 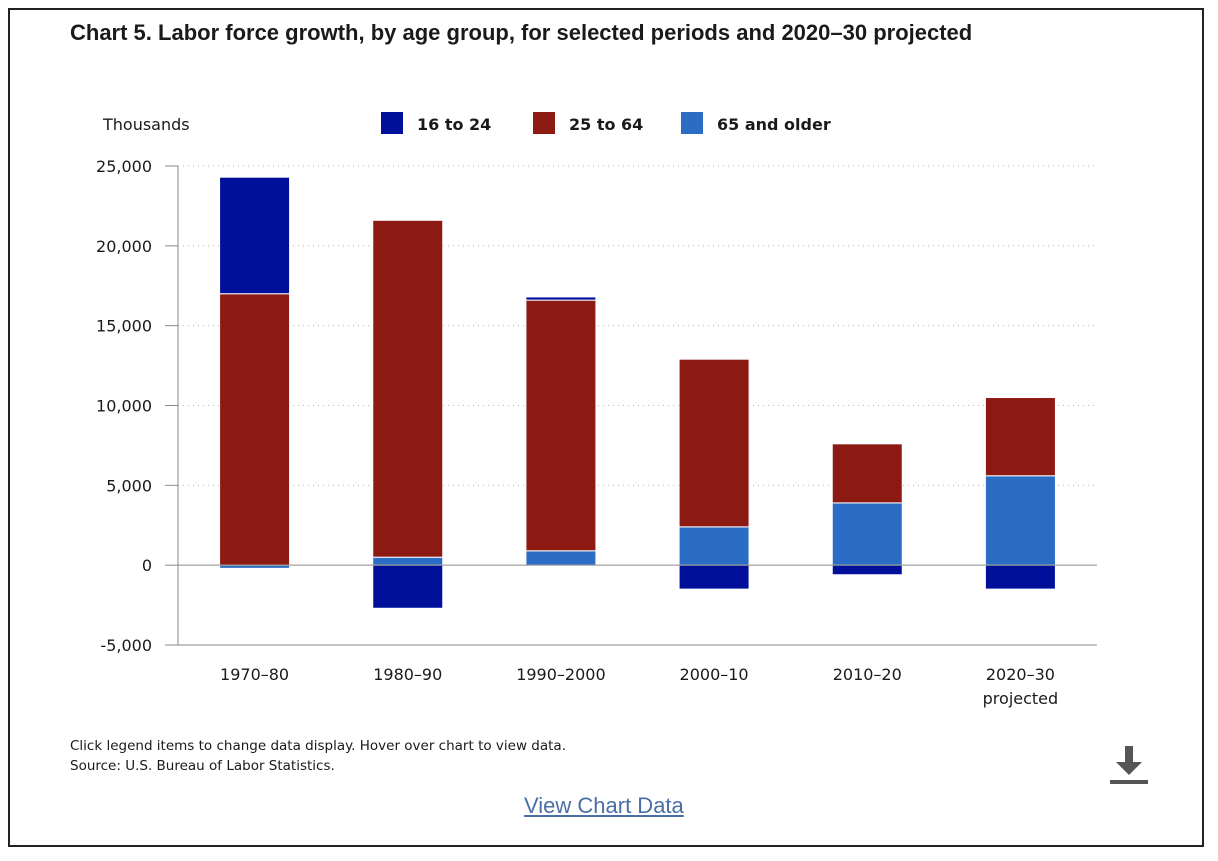 What do you see at coordinates (1021, 698) in the screenshot?
I see `x-tick-label: projected` at bounding box center [1021, 698].